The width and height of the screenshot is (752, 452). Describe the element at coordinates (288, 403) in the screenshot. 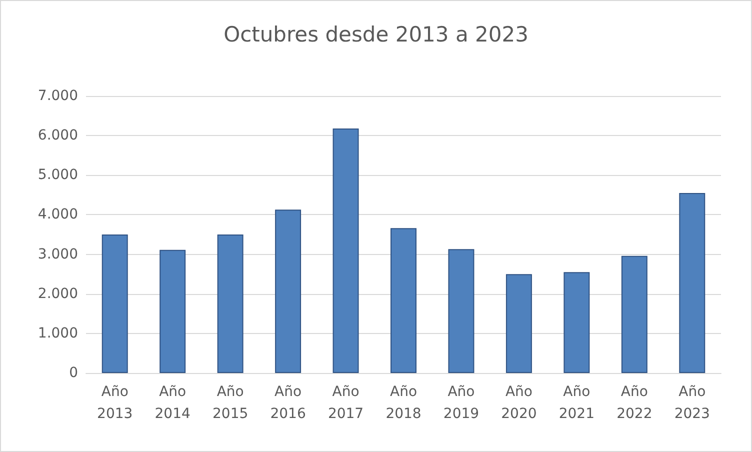

I see `x-tick-label: Año 2016` at that location.